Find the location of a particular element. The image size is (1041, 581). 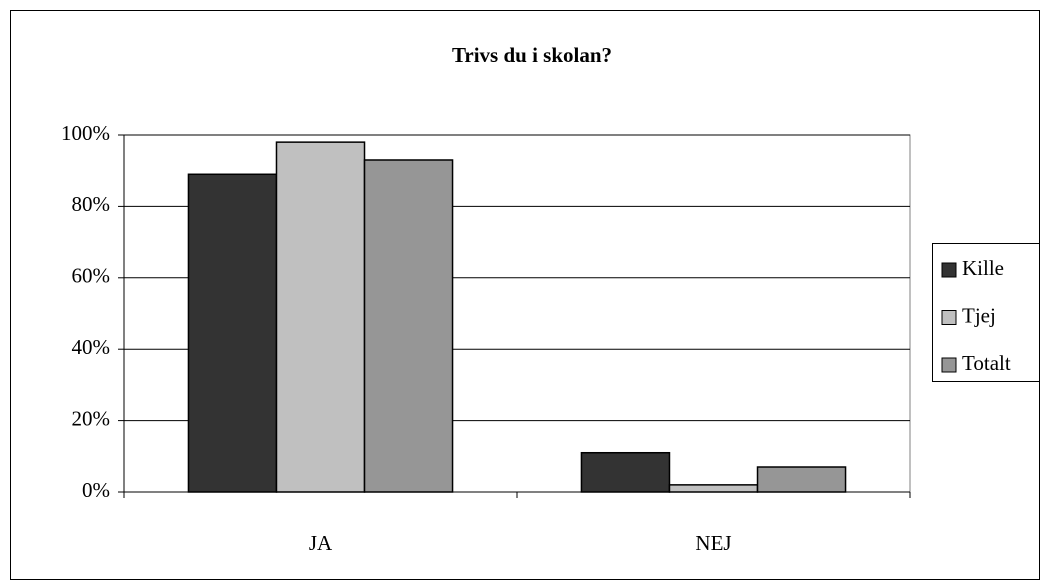

y-tick-label: 100% is located at coordinates (85, 133).